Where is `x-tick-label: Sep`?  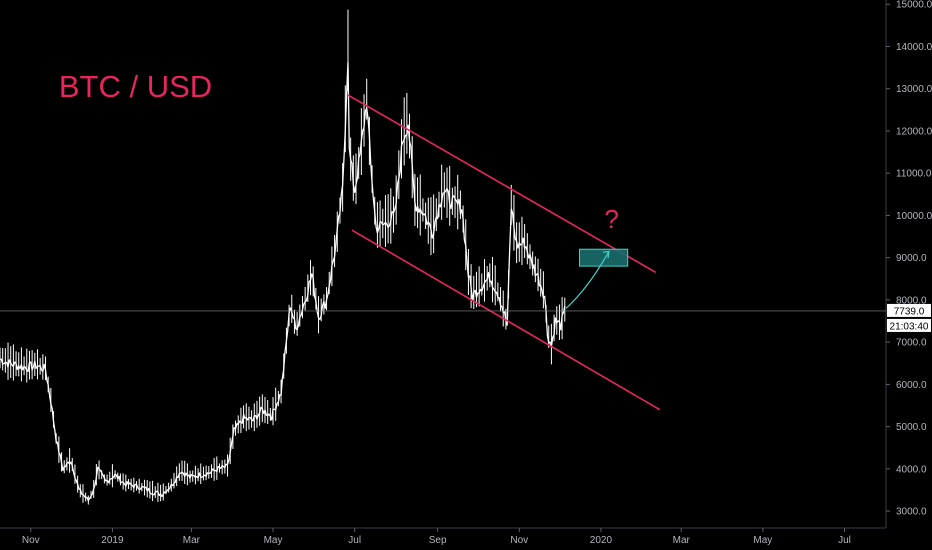
x-tick-label: Sep is located at coordinates (438, 540).